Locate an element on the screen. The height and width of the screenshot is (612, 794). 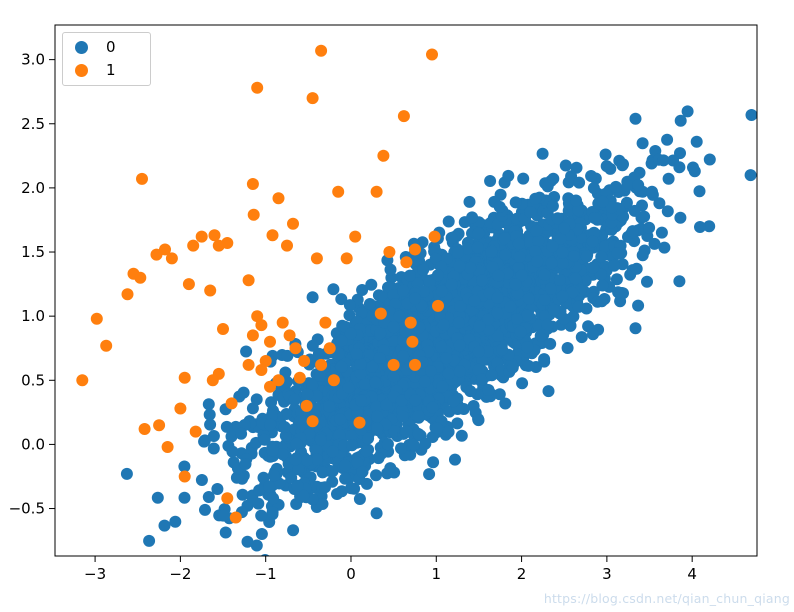
svg-text: 3.0 is located at coordinates (33, 60).